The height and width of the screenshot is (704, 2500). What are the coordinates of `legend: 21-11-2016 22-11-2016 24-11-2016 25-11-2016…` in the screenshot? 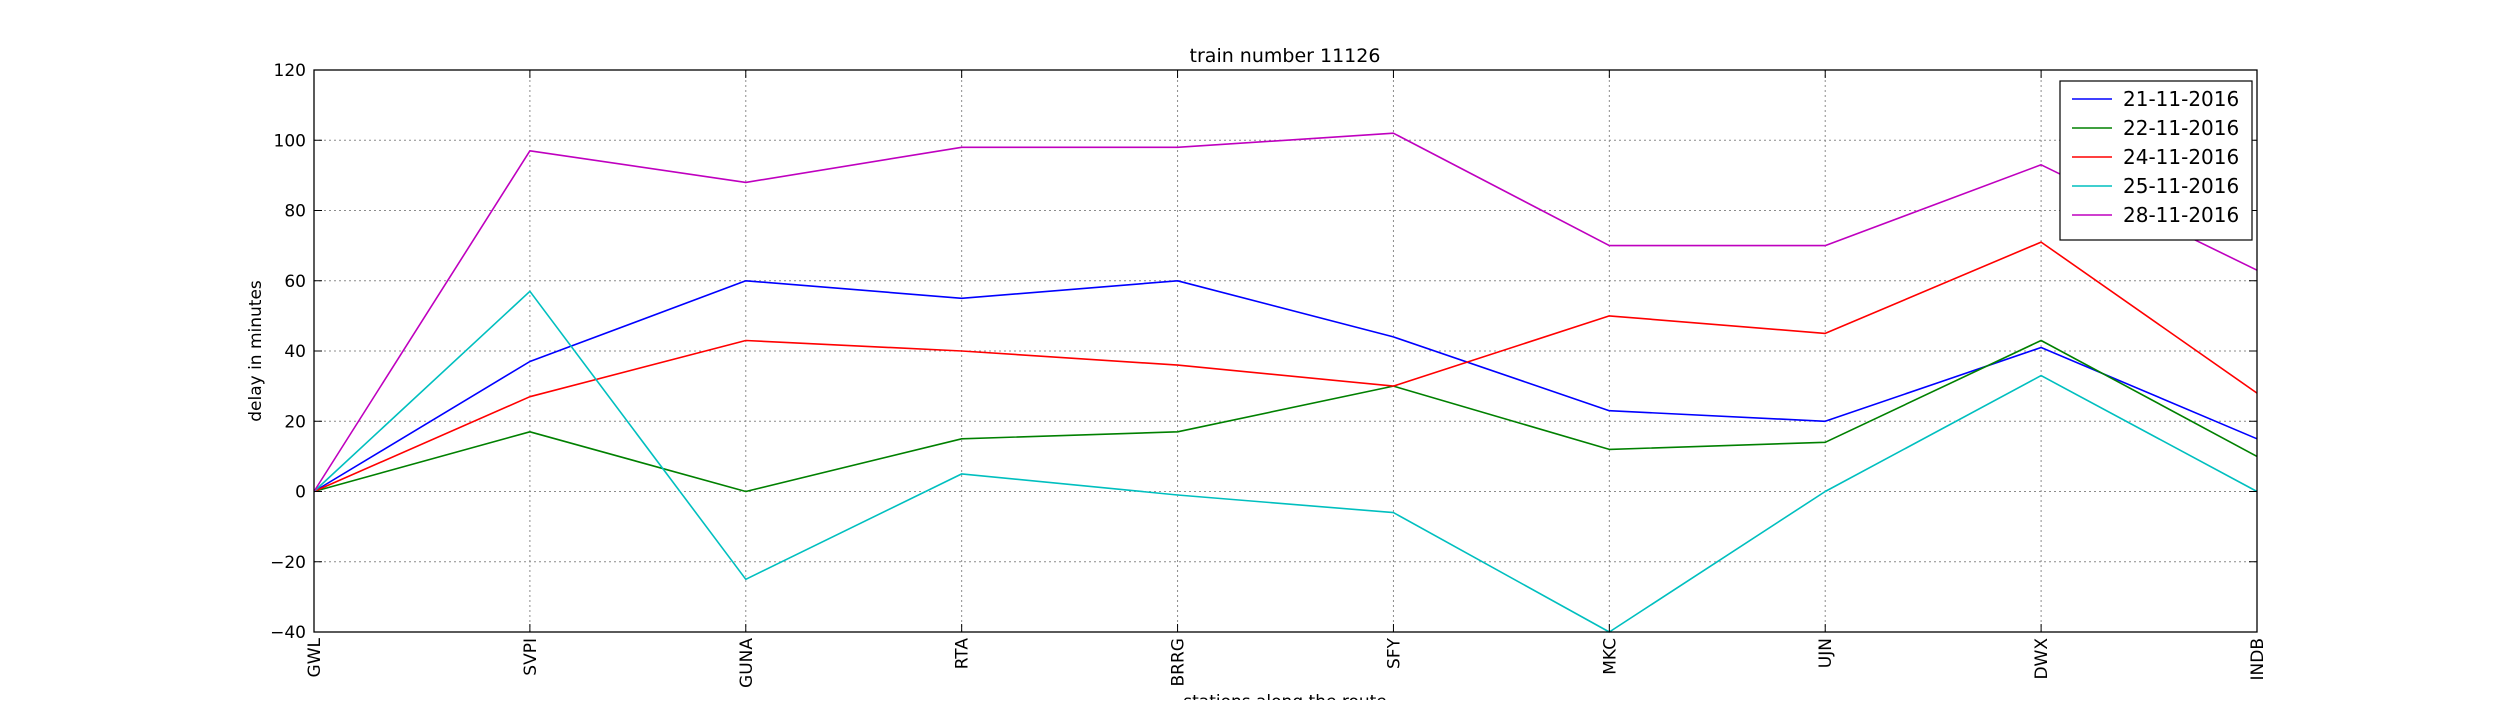 It's located at (2156, 160).